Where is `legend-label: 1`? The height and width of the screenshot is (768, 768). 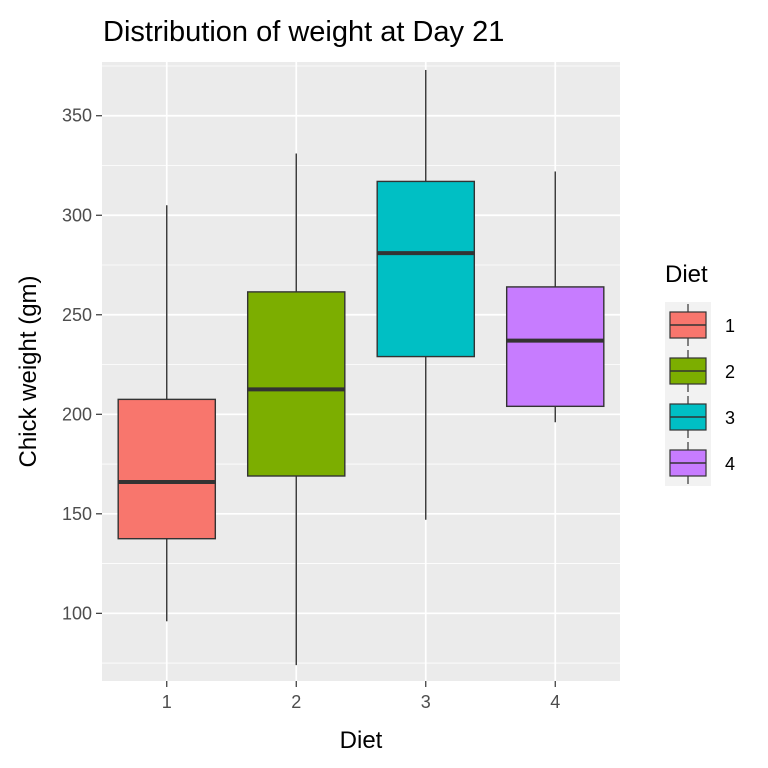
legend-label: 1 is located at coordinates (730, 326).